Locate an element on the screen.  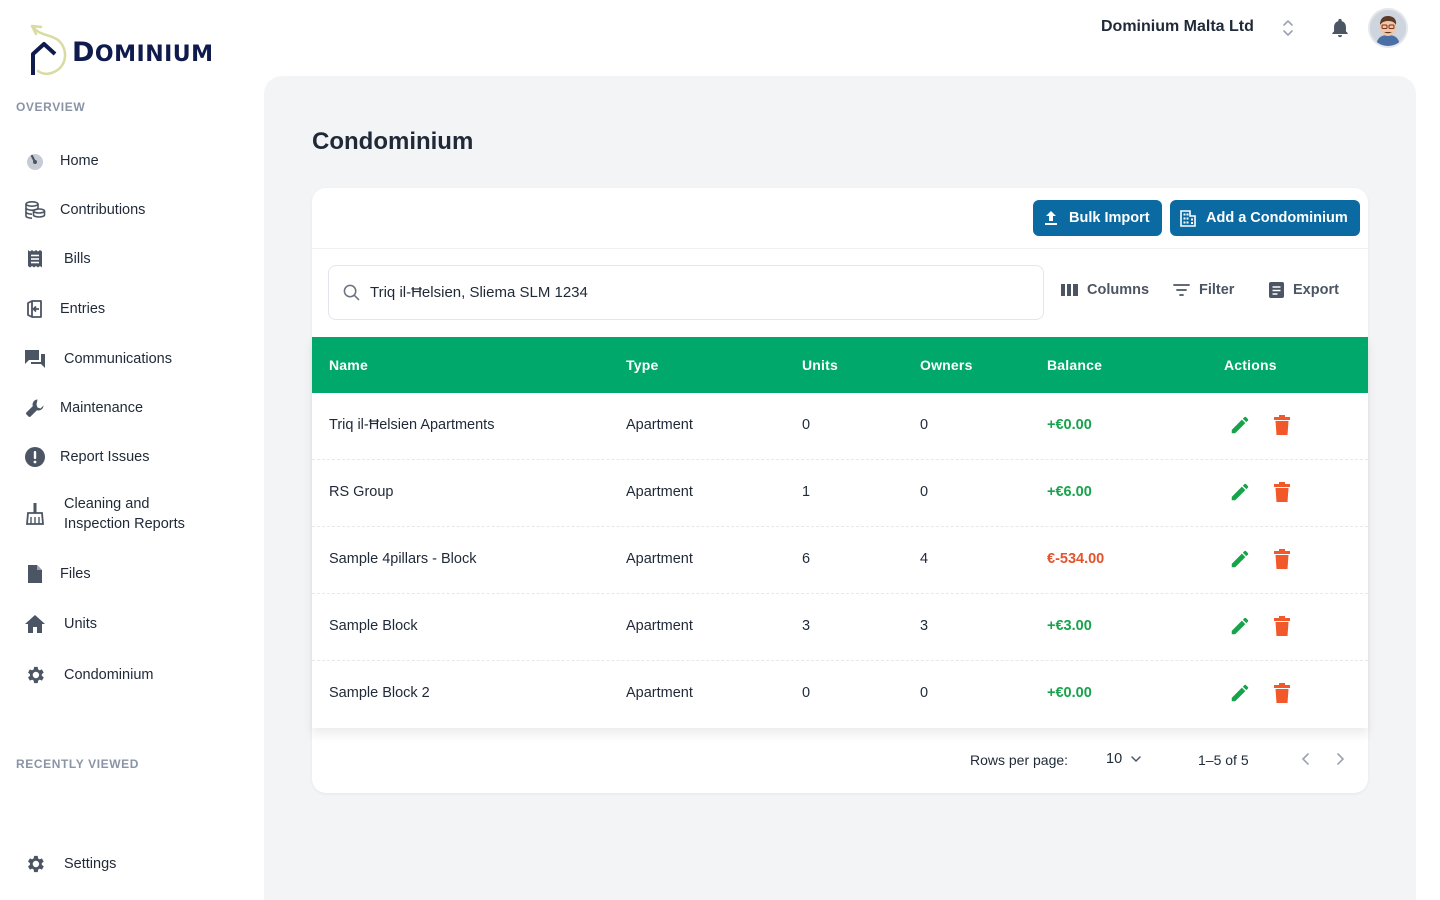
cell-name: Sample Block is located at coordinates (373, 626).